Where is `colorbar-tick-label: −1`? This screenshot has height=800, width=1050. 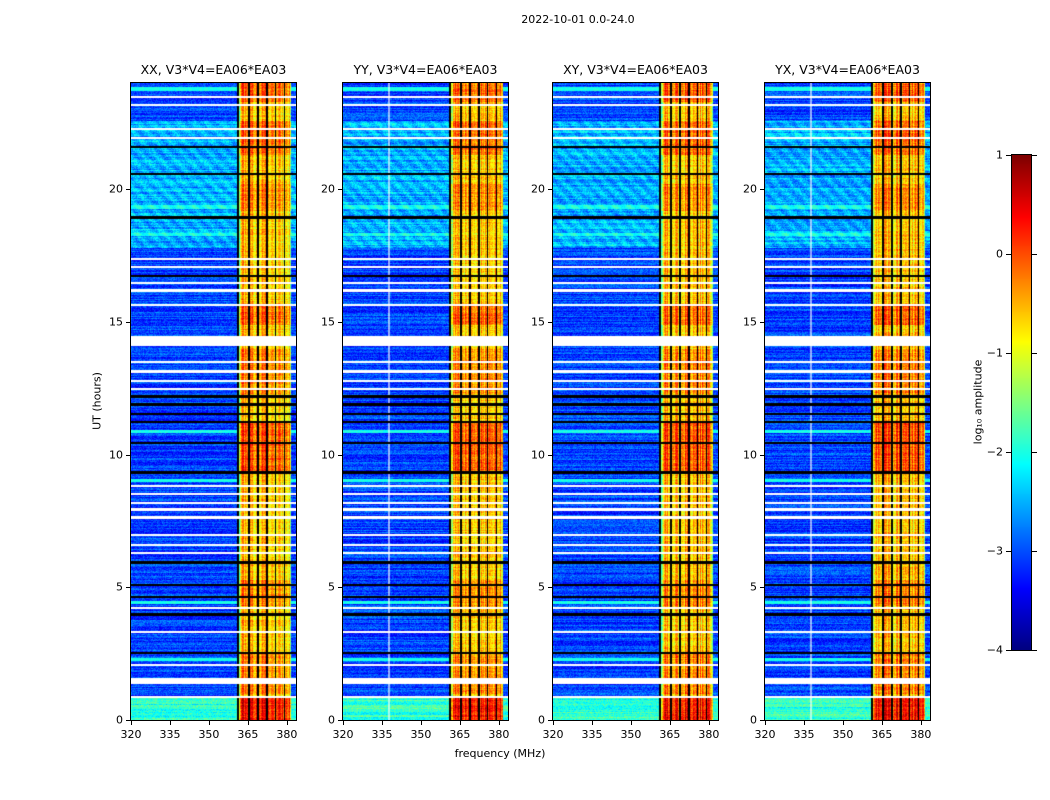
colorbar-tick-label: −1 is located at coordinates (994, 353).